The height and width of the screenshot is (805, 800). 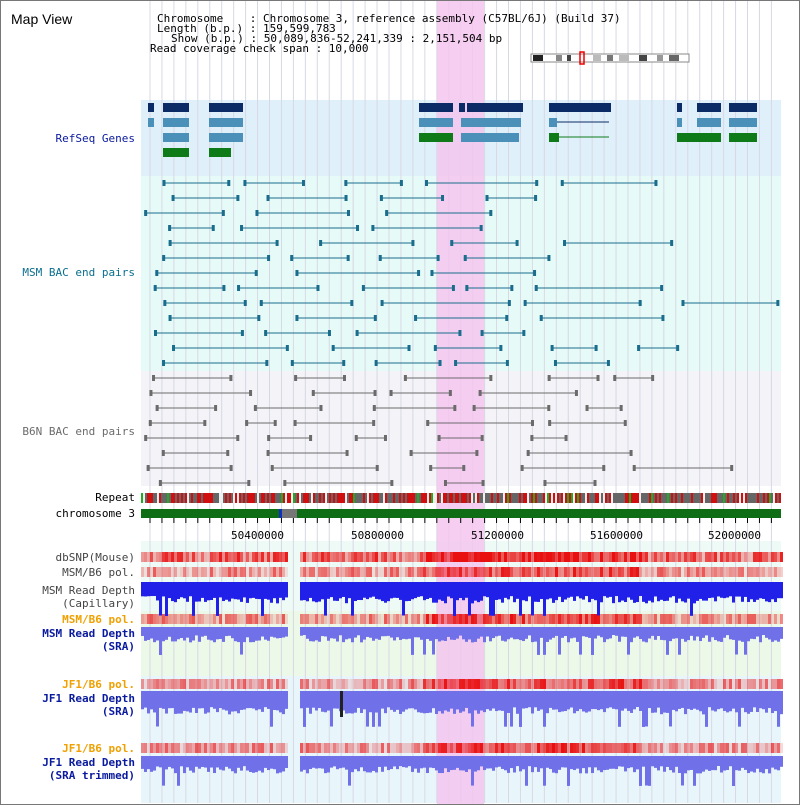 What do you see at coordinates (78, 272) in the screenshot?
I see `track-label-msm-bac: MSM BAC end pairs` at bounding box center [78, 272].